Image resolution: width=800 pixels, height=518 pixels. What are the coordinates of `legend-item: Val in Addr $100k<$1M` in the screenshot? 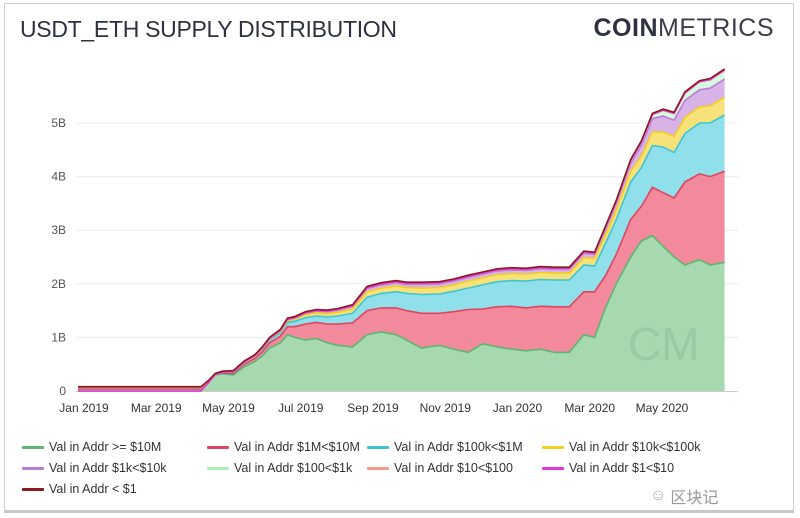 It's located at (445, 447).